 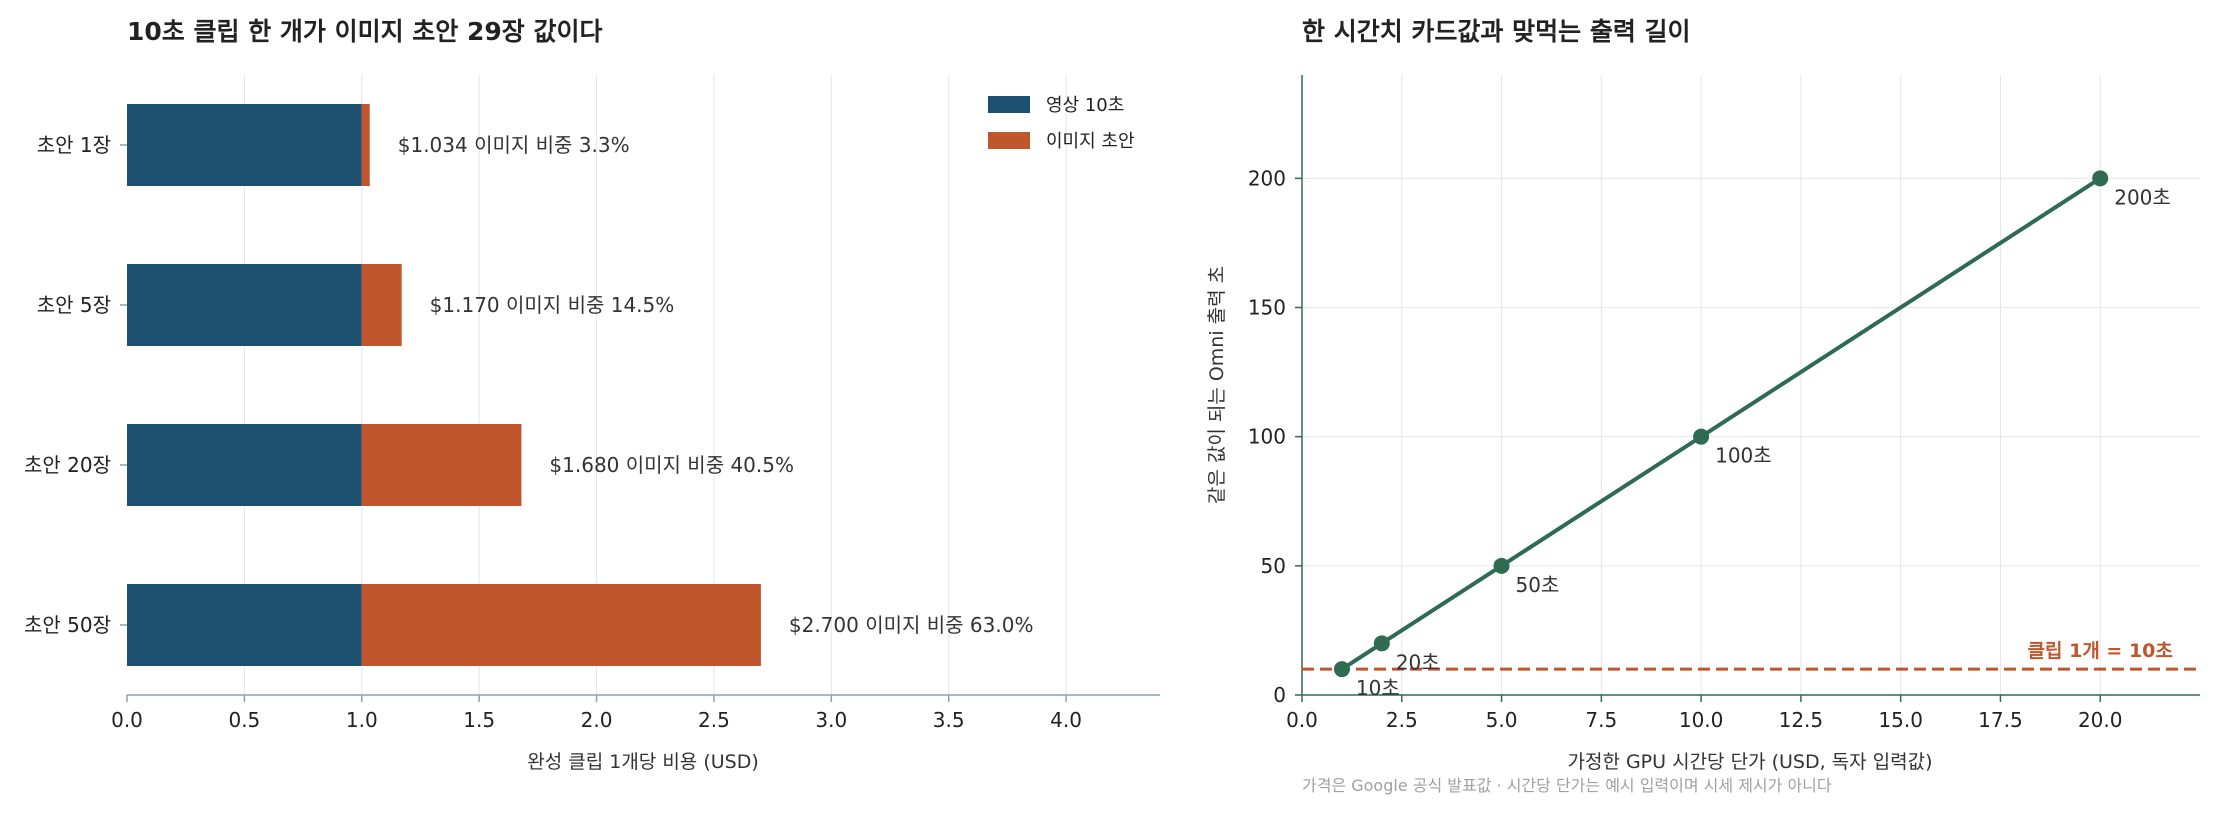 What do you see at coordinates (635, 713) in the screenshot?
I see `bar-chart-x-axis: 0.0 0.5 1.0 1.5 2.0 2.5 3.0 3.5 4.0` at bounding box center [635, 713].